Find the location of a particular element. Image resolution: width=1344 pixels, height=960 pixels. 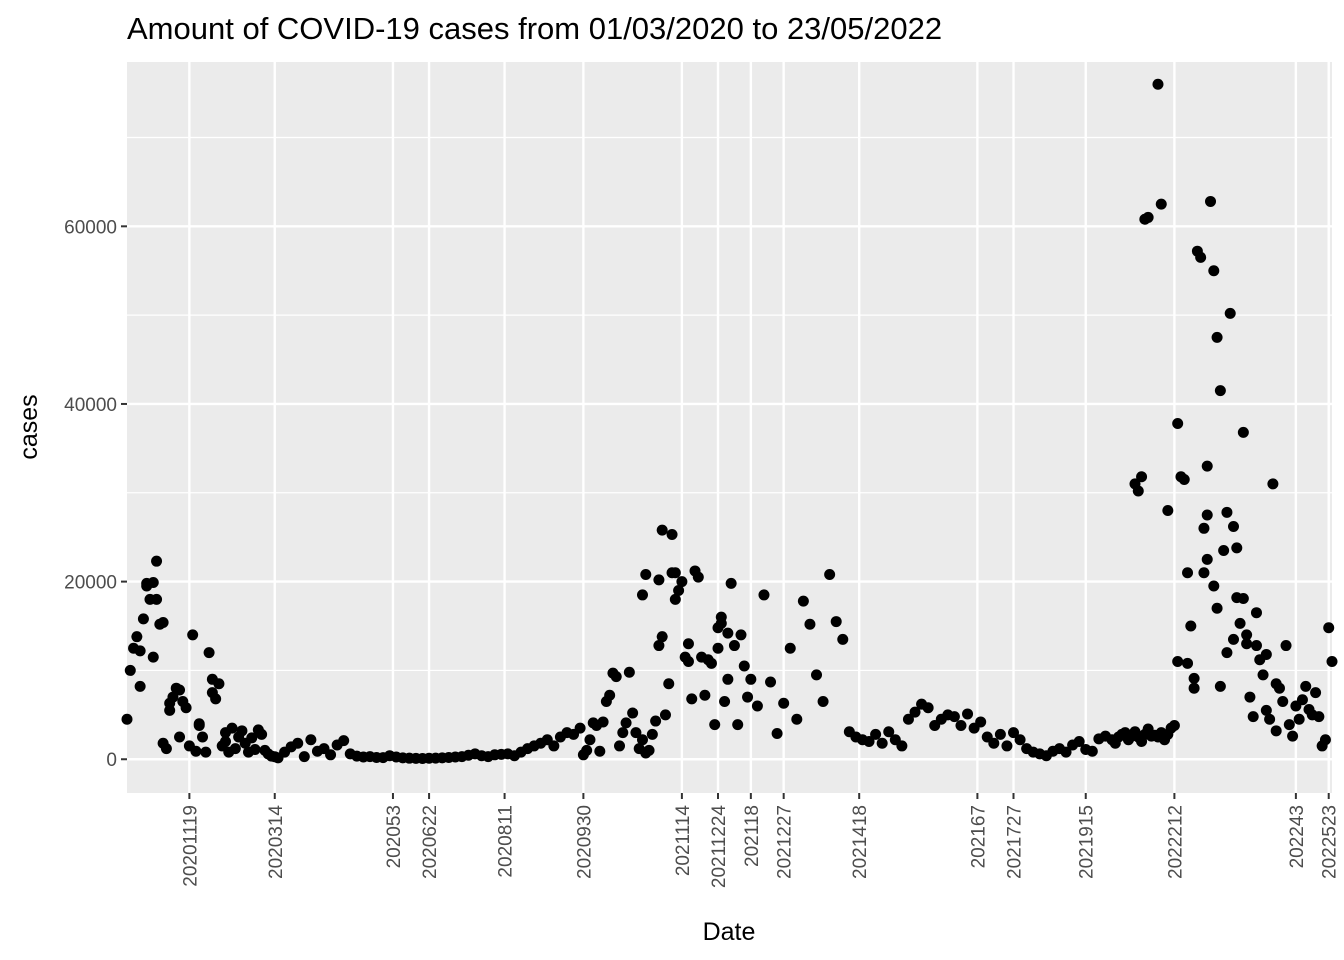

y-axis: 0 20000 40000 60000 is located at coordinates (95, 494).